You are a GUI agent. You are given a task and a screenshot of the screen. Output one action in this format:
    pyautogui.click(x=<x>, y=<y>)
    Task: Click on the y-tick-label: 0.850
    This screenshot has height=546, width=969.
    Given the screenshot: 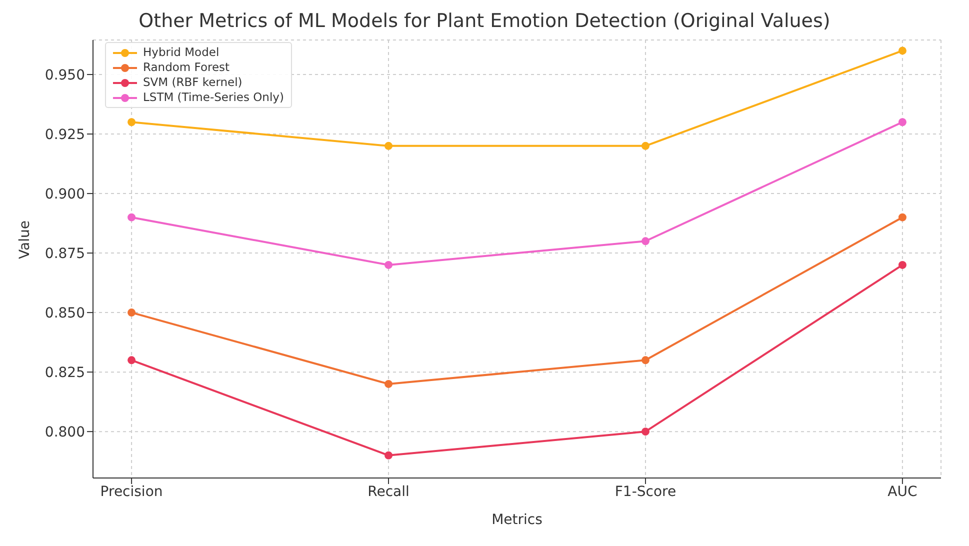 What is the action you would take?
    pyautogui.click(x=64, y=314)
    